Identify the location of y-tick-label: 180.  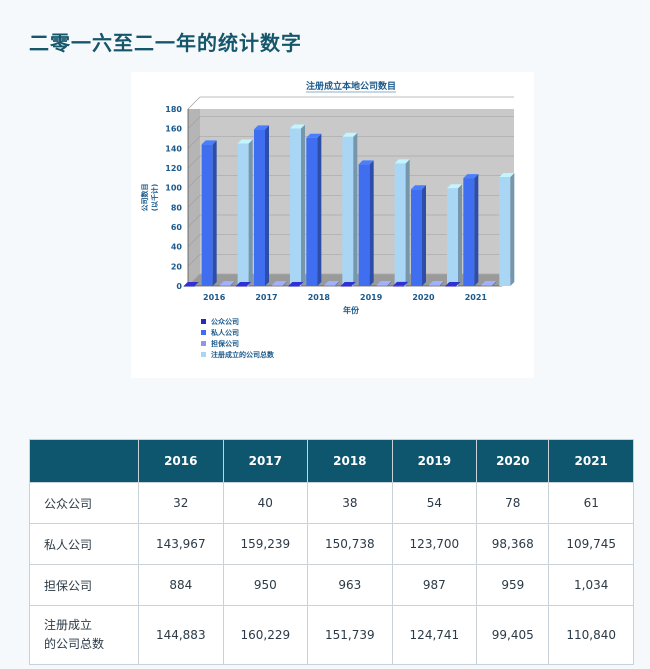
(173, 109).